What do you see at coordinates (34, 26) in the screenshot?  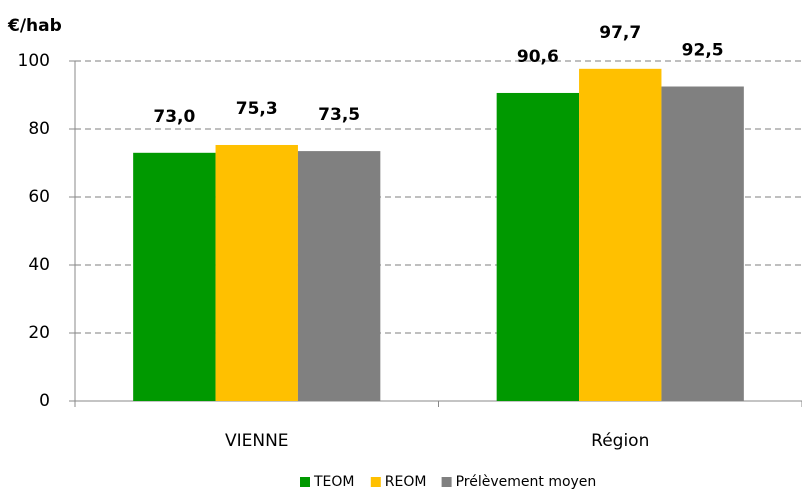 I see `y-axis-label: €/hab` at bounding box center [34, 26].